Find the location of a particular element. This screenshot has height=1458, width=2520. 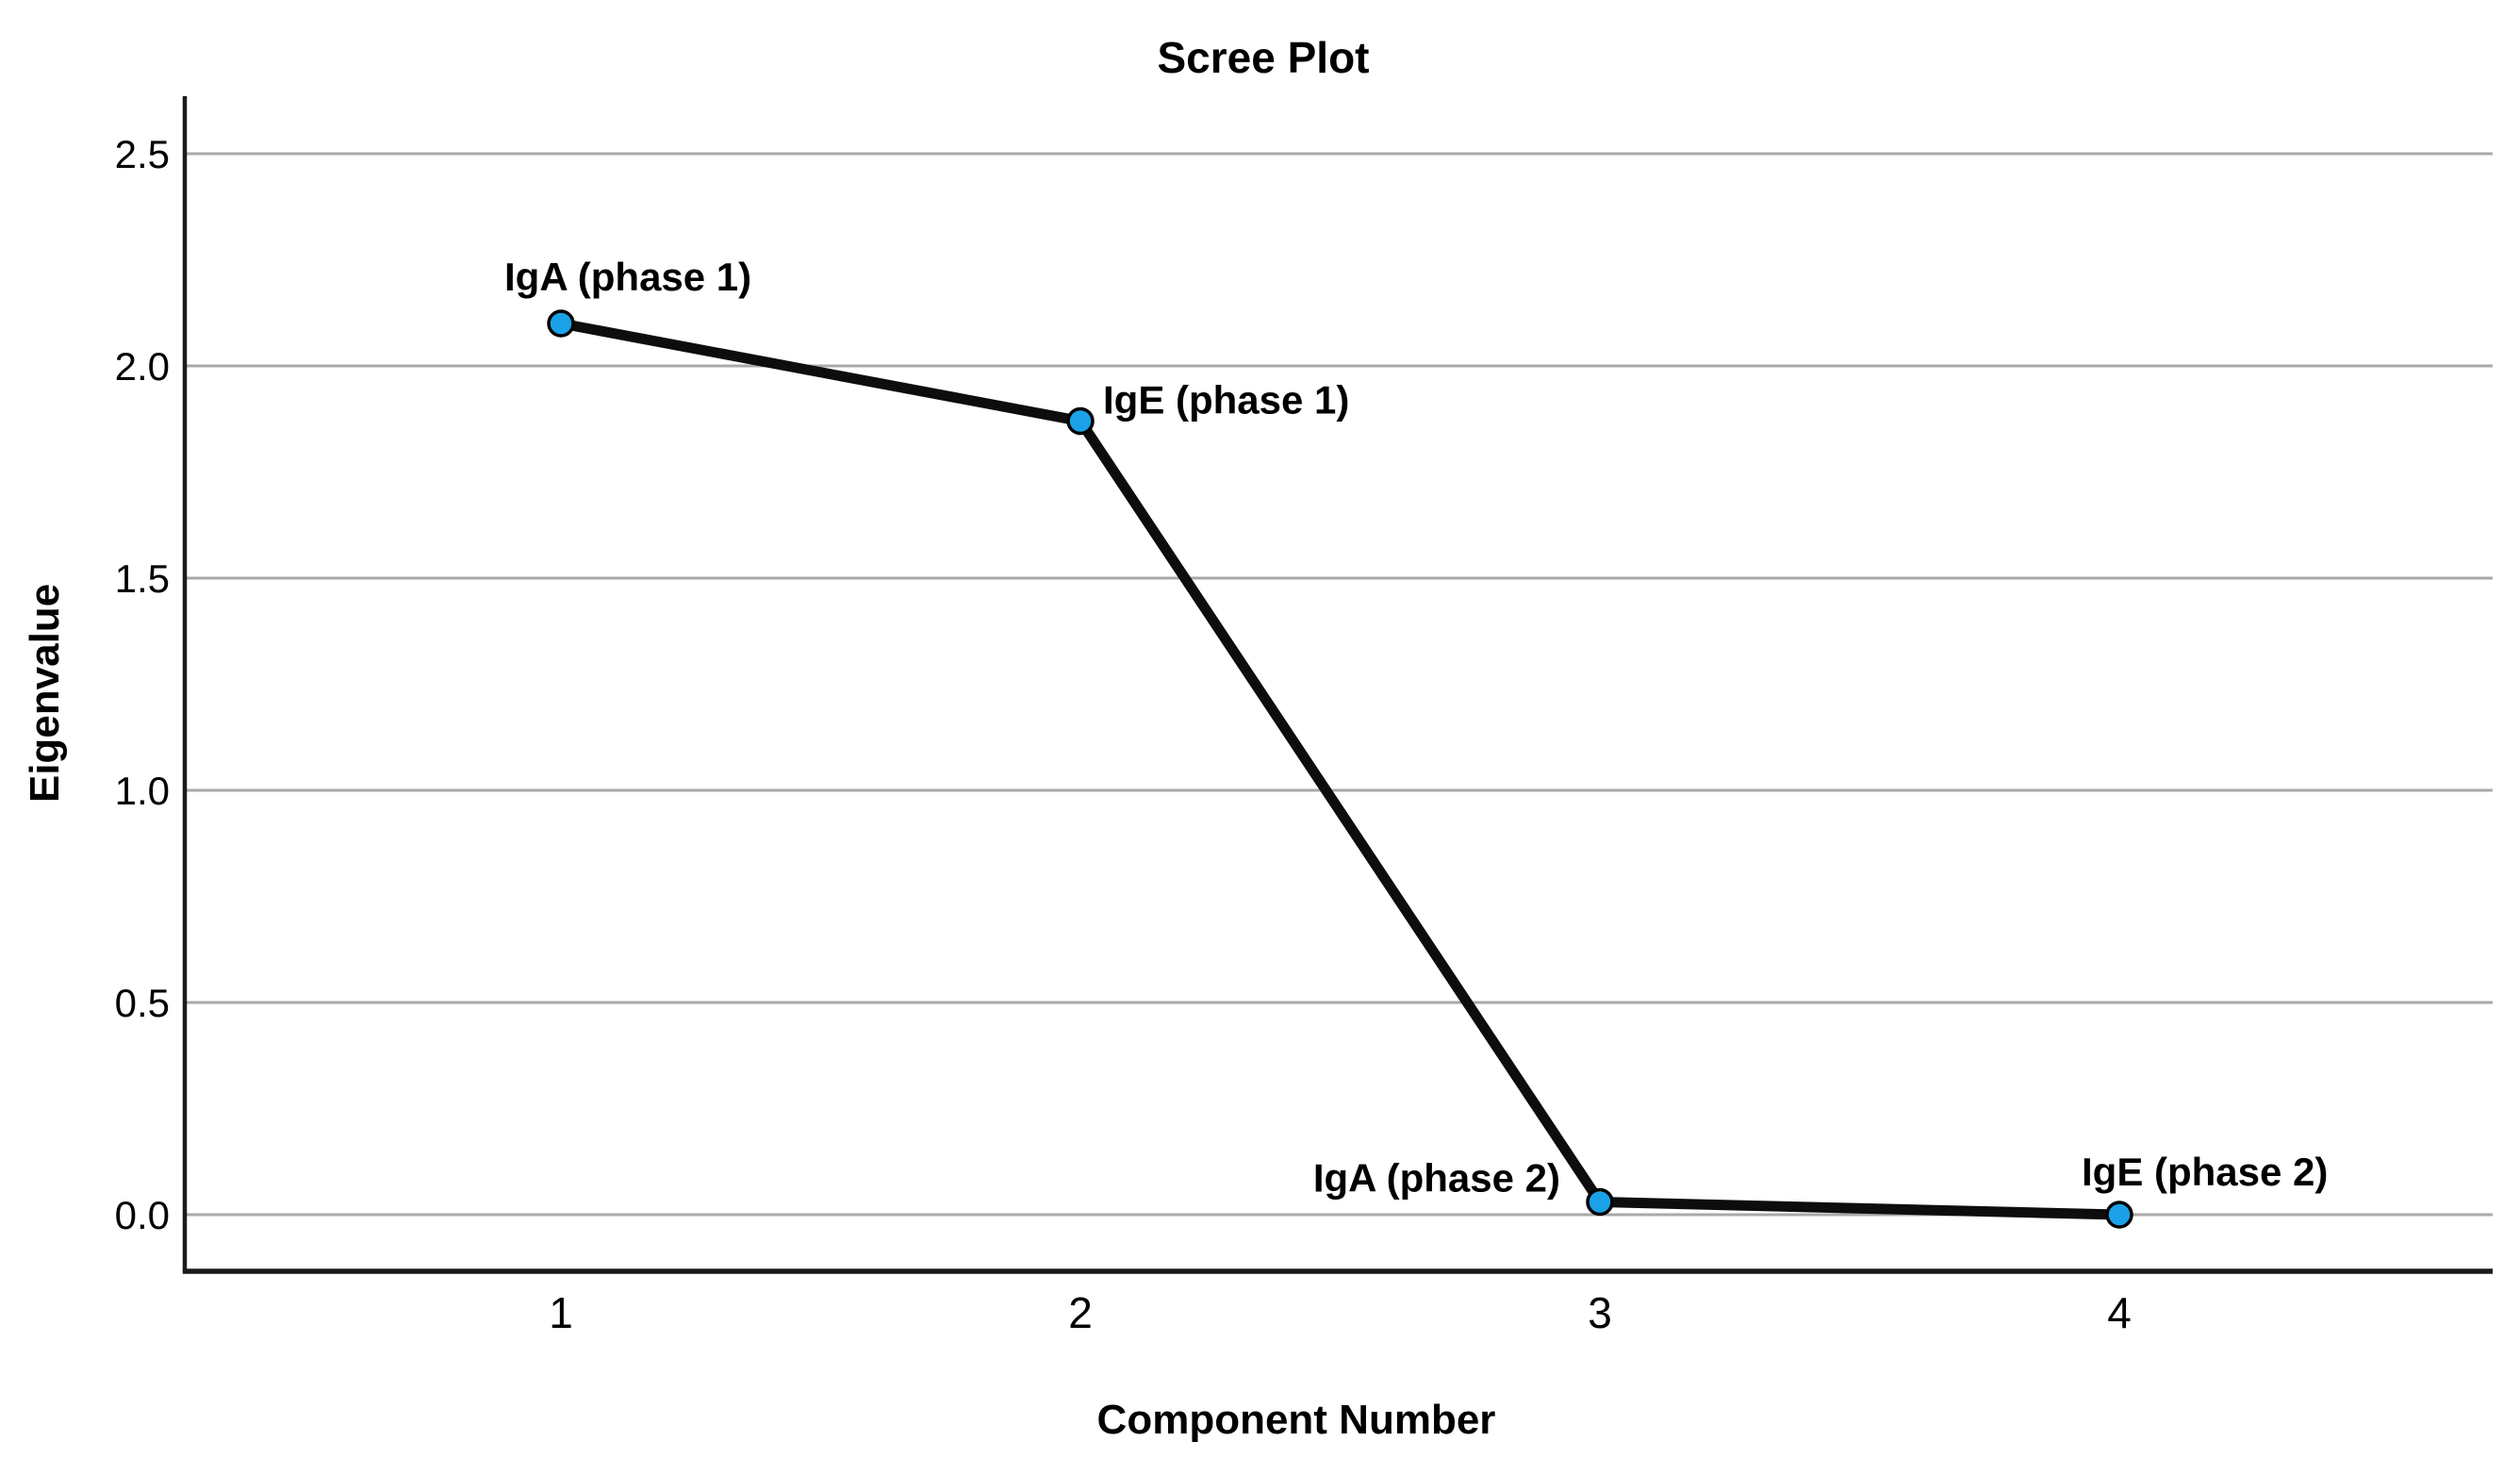

y-axis-title: Eigenvalue is located at coordinates (45, 694).